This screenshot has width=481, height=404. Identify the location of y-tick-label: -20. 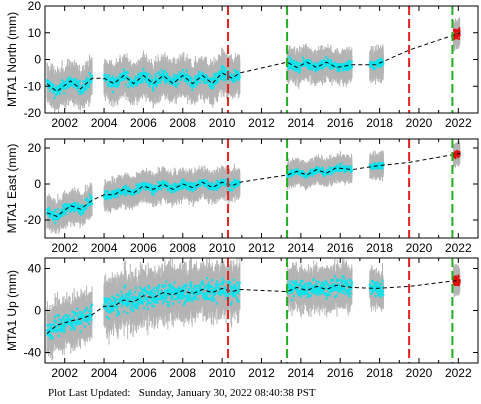
(33, 220).